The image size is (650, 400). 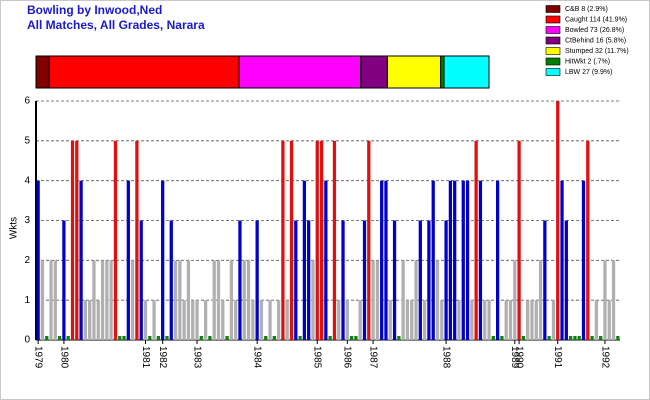 I want to click on y-tick-label: 2, so click(x=27, y=260).